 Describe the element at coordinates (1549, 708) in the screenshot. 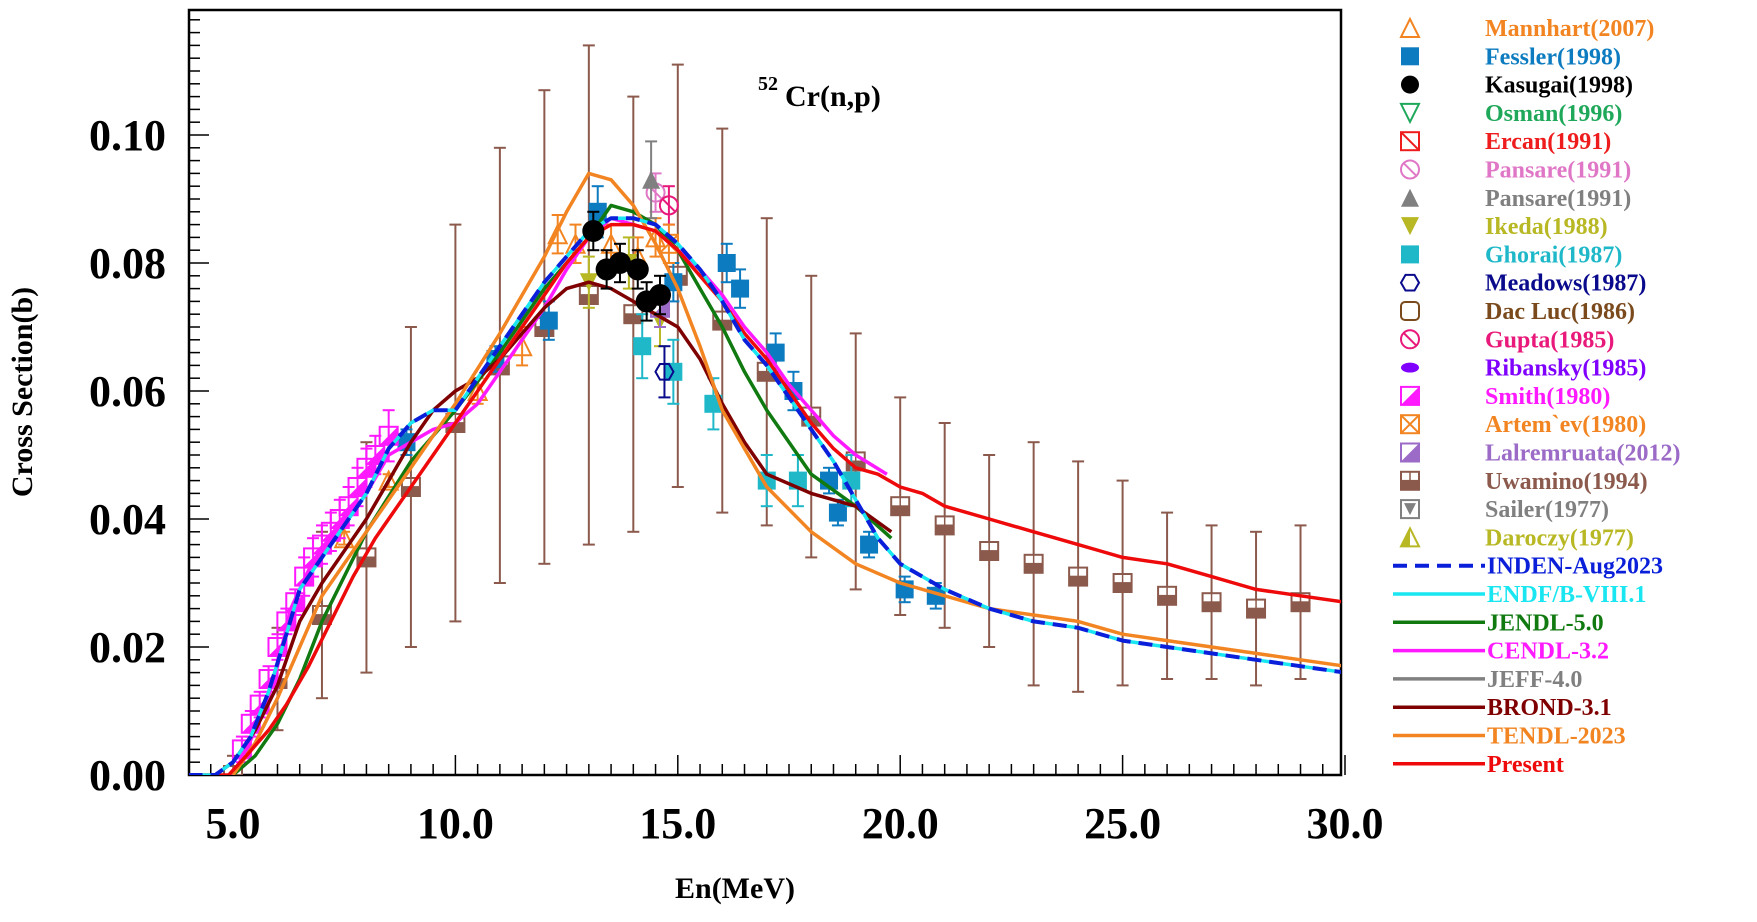

I see `legend-label: BROND-3.1` at that location.